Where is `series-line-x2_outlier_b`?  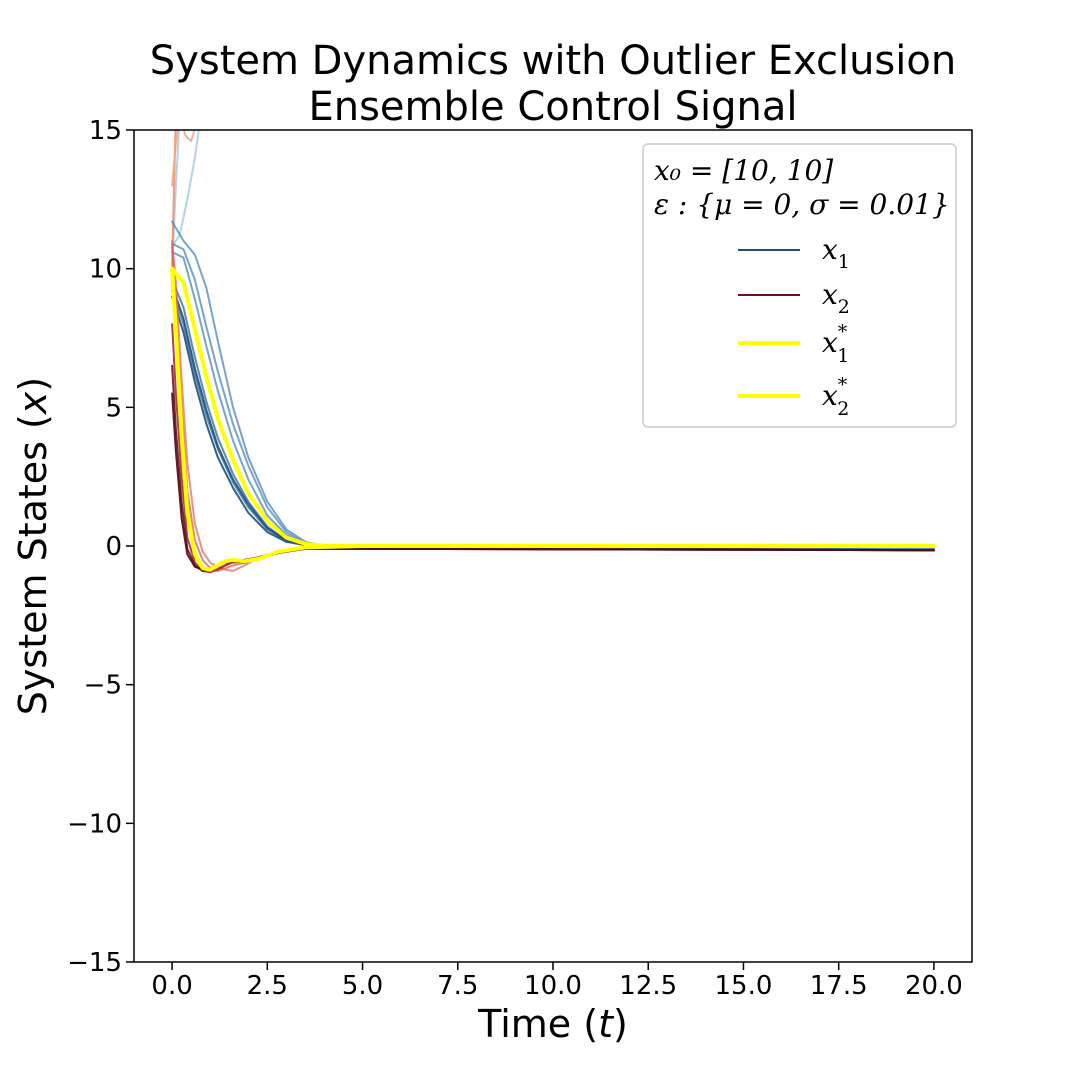
series-line-x2_outlier_b is located at coordinates (183, 158).